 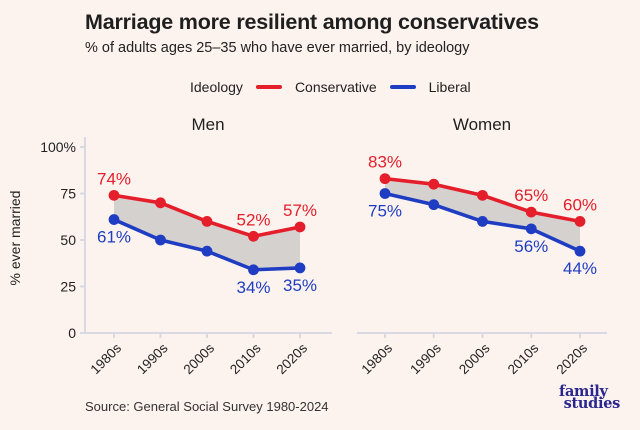 I want to click on value-label: 65%, so click(x=531, y=195).